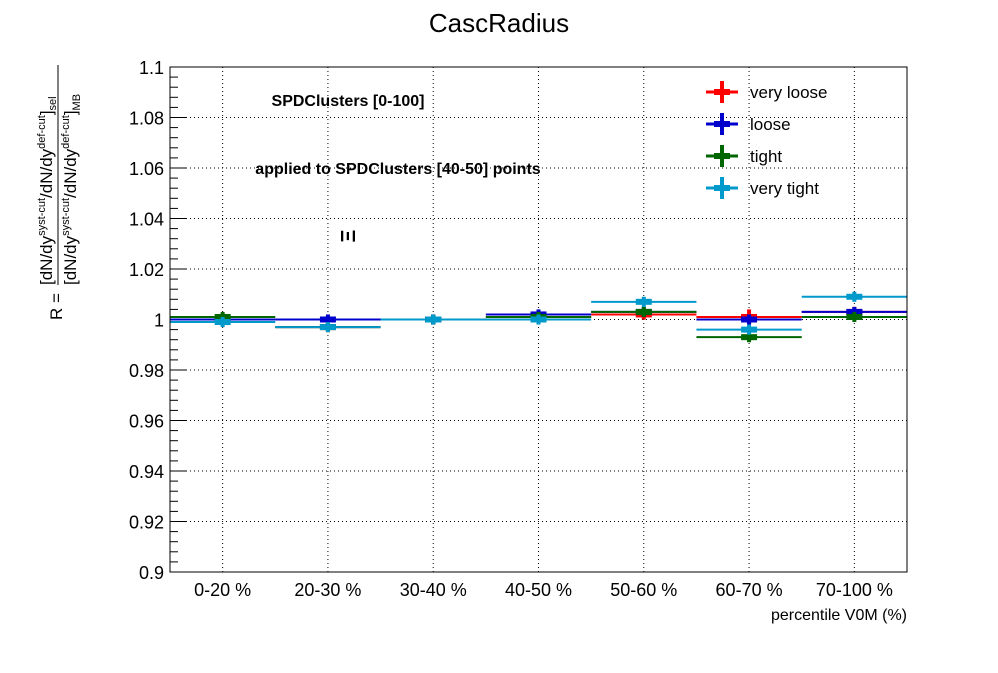 The width and height of the screenshot is (998, 673). Describe the element at coordinates (146, 523) in the screenshot. I see `y-tick-label: 0.92` at that location.